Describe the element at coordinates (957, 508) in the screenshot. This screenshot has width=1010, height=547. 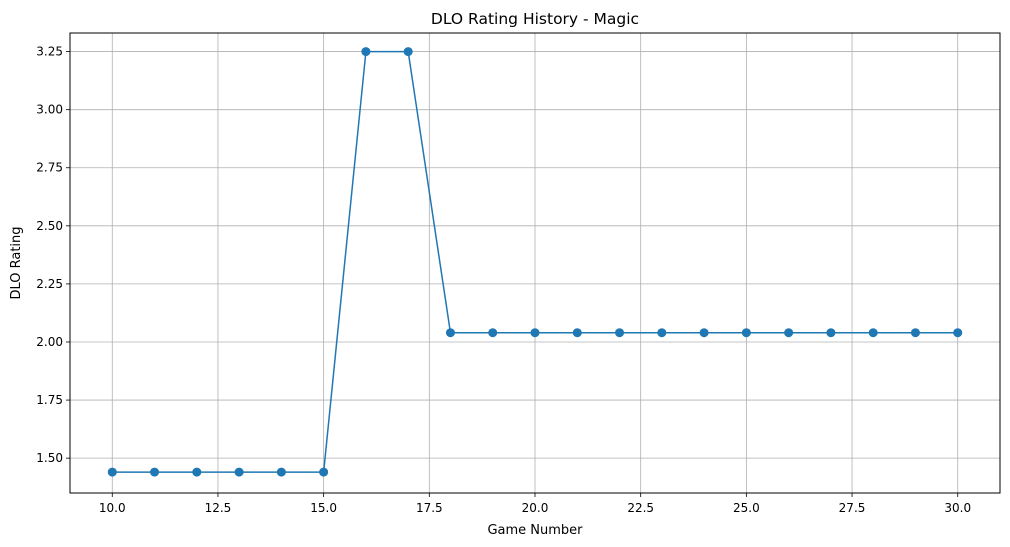
I see `x-tick-label: 30.0` at that location.